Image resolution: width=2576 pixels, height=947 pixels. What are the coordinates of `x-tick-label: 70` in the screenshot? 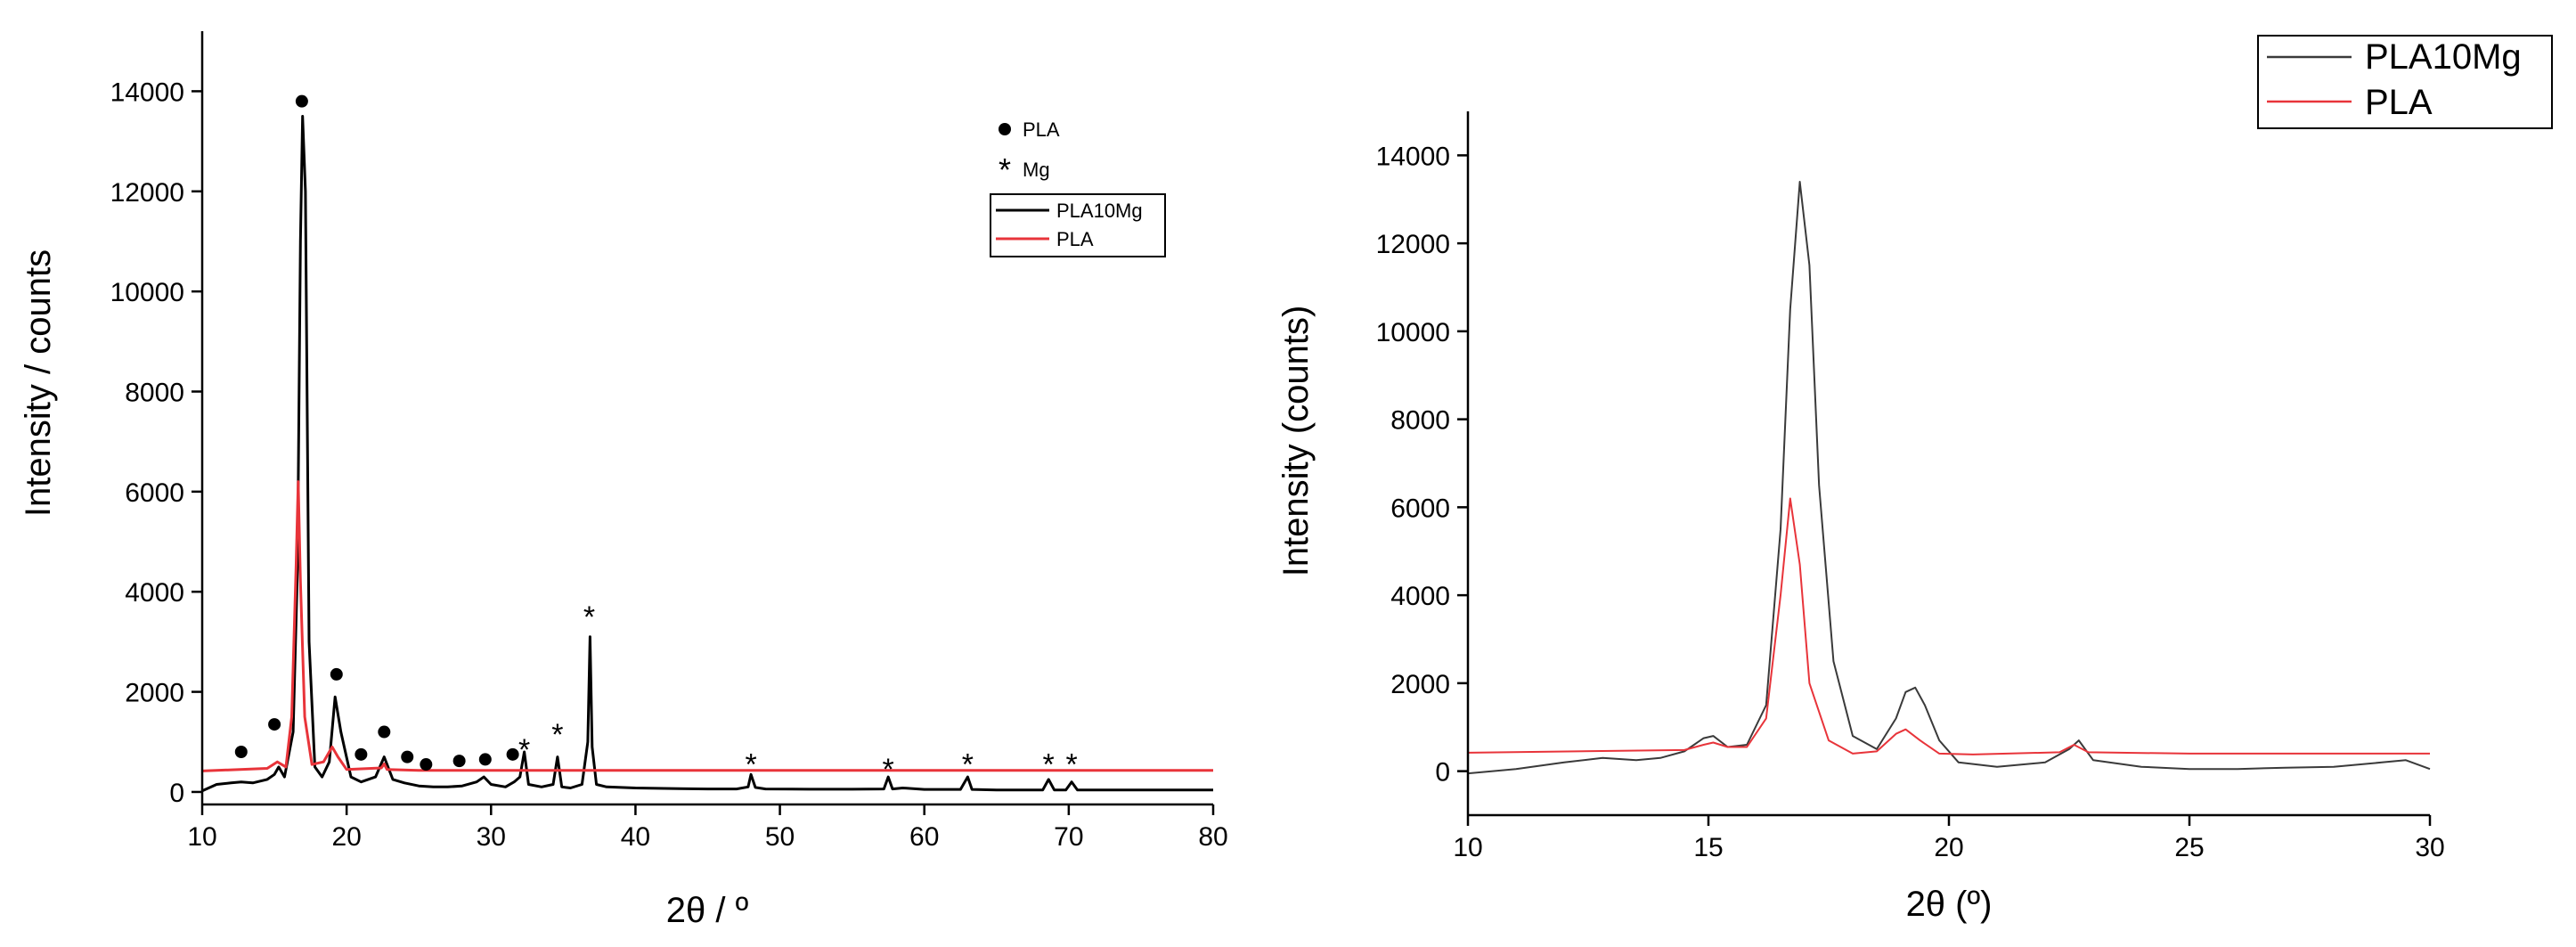 It's located at (1069, 837).